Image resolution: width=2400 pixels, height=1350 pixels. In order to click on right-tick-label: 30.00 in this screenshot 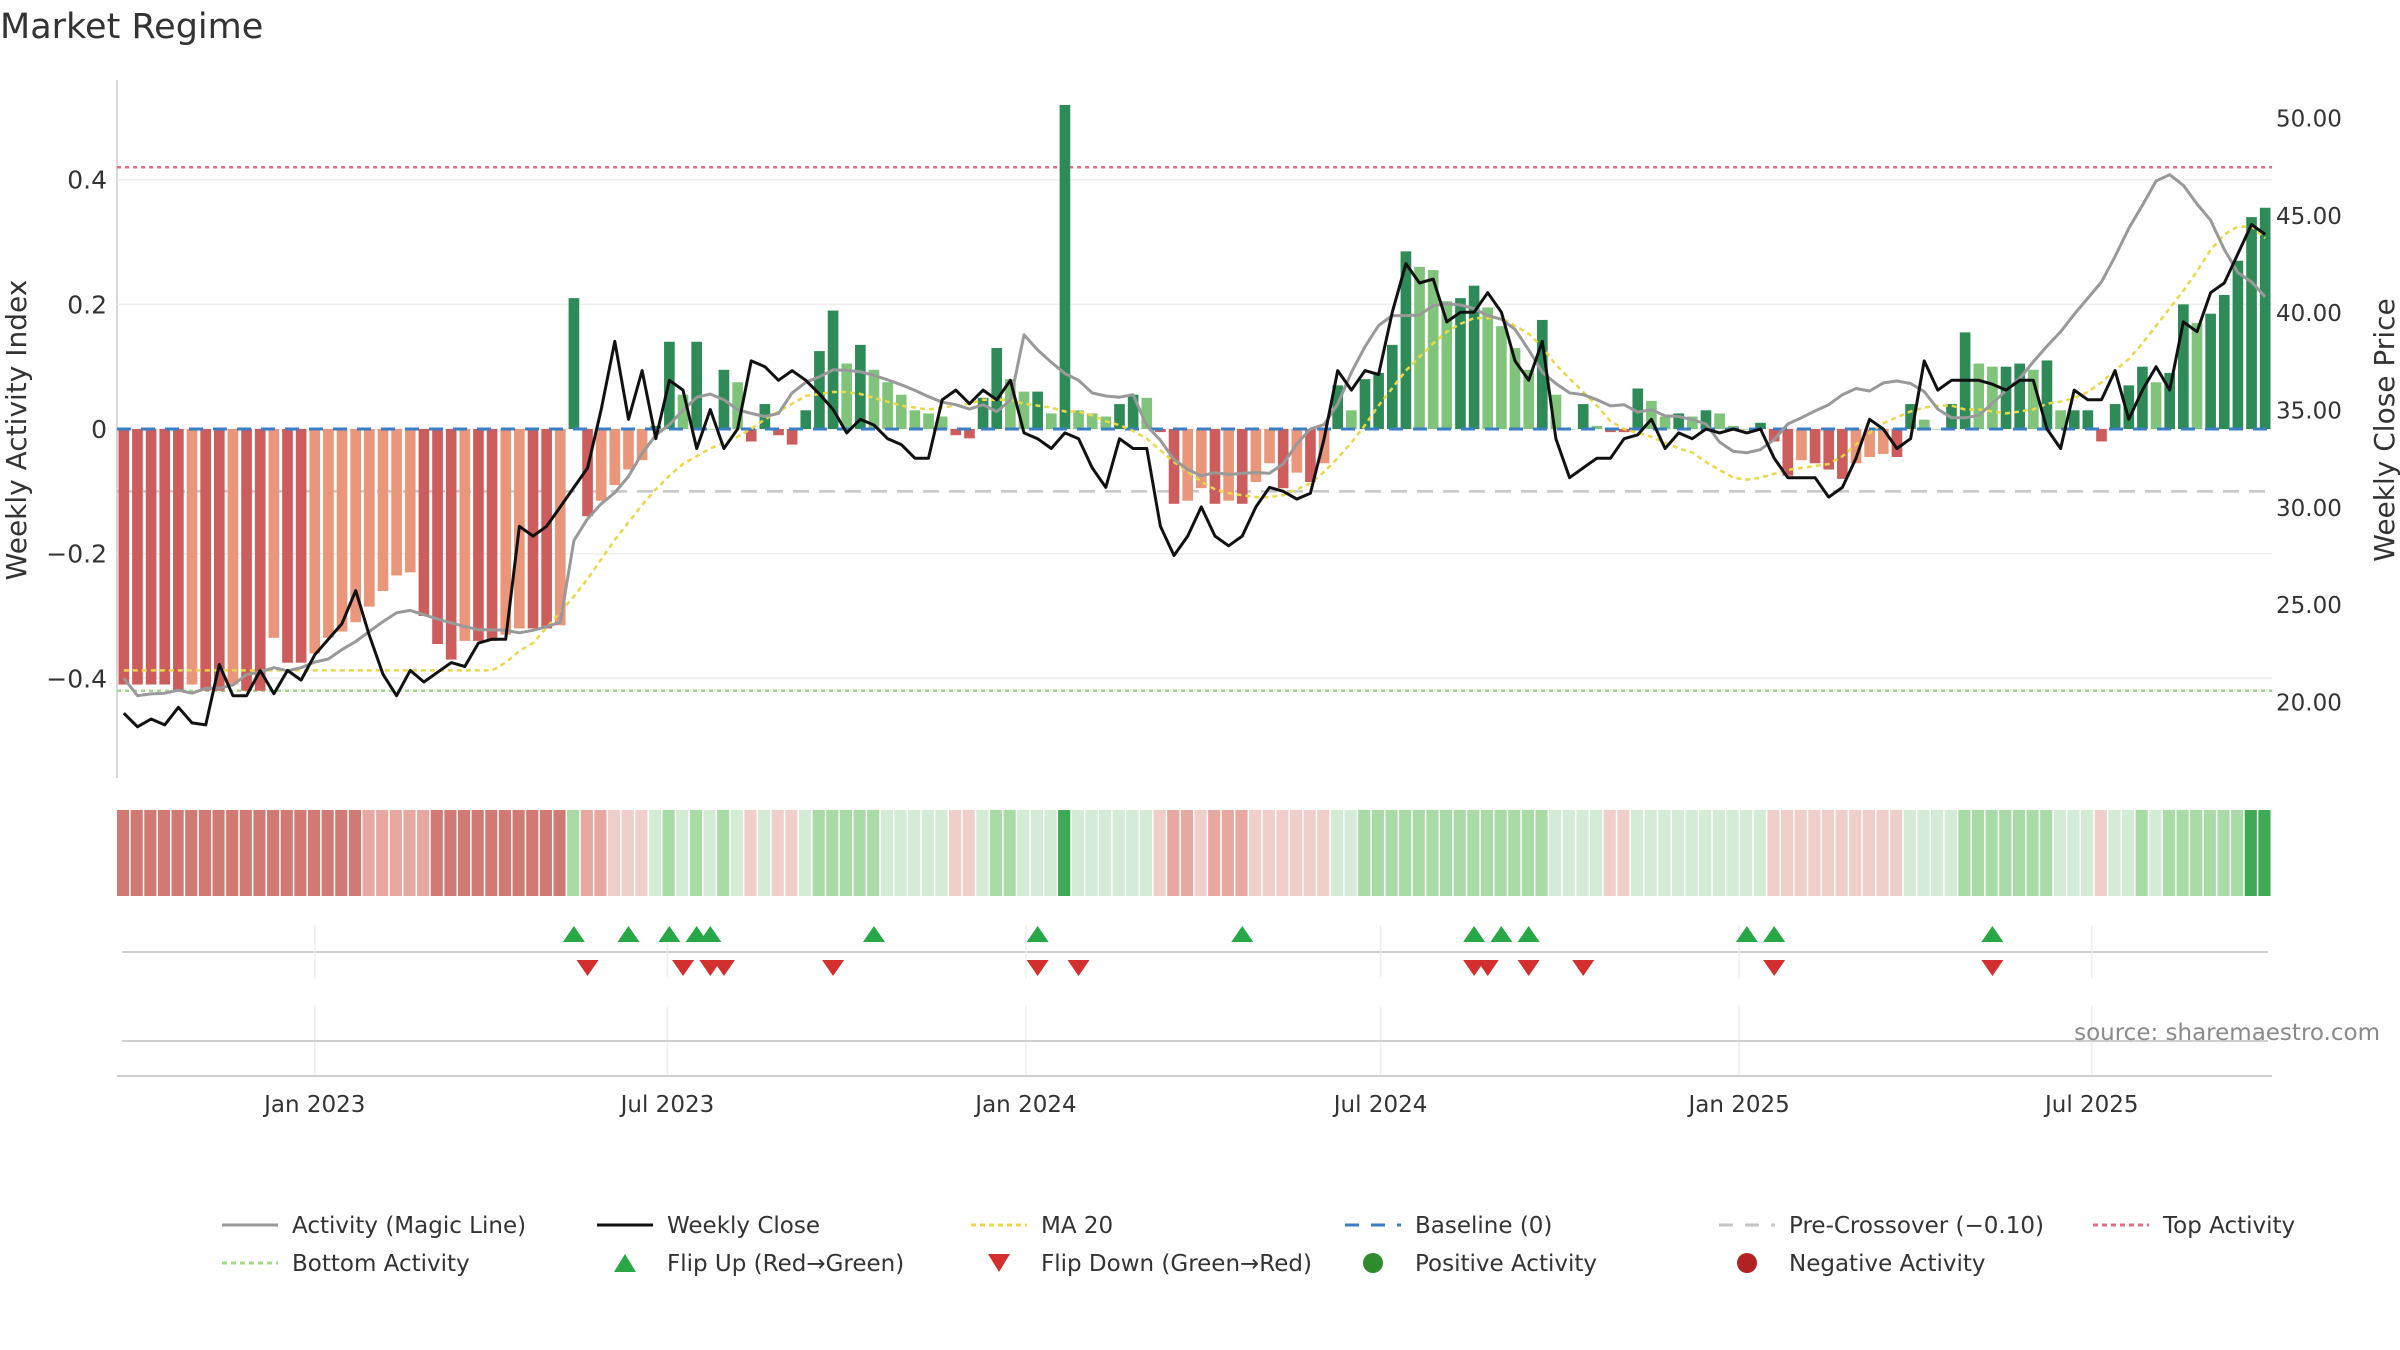, I will do `click(2309, 509)`.